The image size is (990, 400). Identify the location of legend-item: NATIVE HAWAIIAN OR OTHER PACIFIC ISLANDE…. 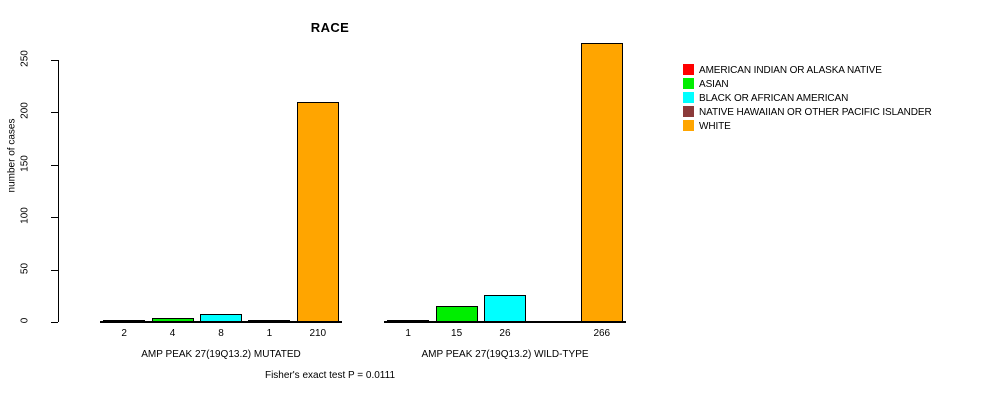
(836, 110).